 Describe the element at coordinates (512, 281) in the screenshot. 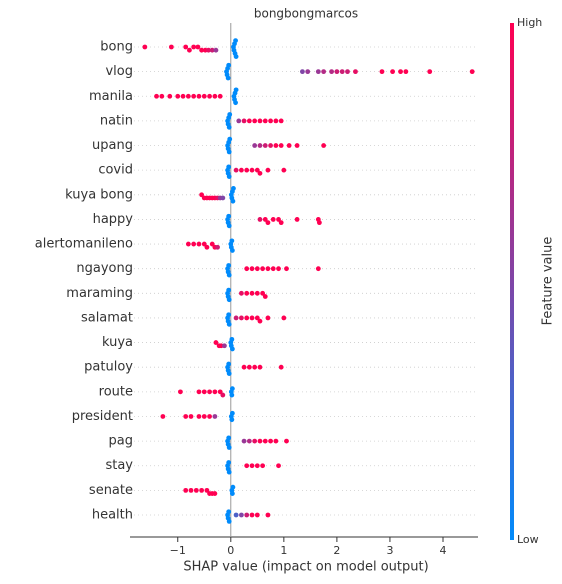

I see `colorbar` at that location.